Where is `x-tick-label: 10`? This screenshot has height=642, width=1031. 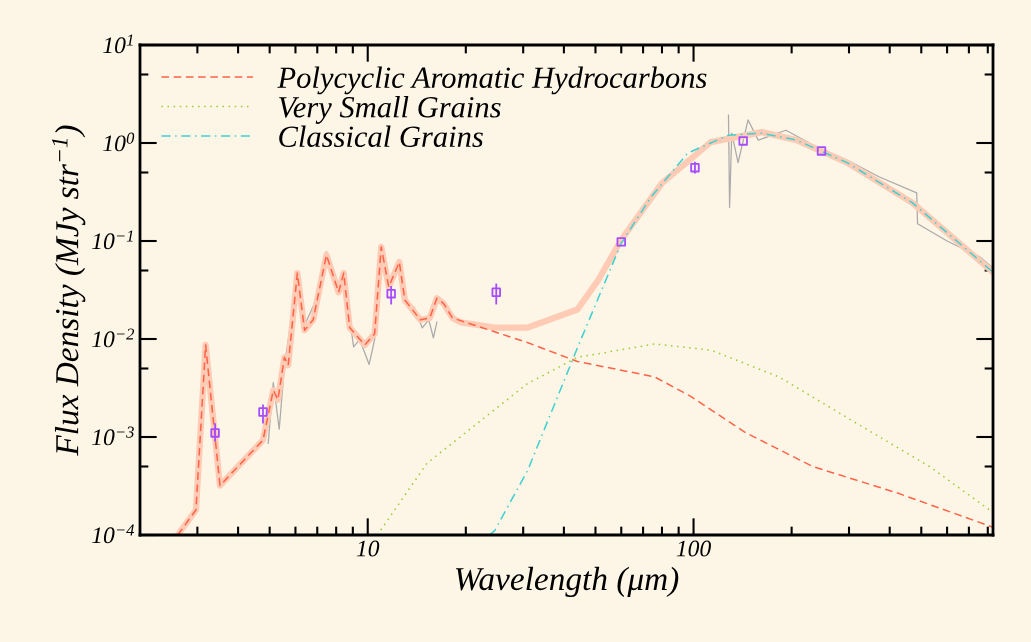 x-tick-label: 10 is located at coordinates (368, 548).